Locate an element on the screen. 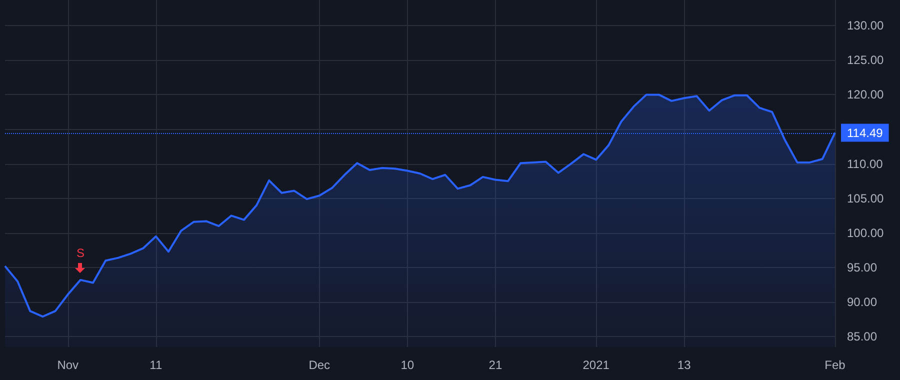 The height and width of the screenshot is (380, 900). annotation: S is located at coordinates (80, 253).